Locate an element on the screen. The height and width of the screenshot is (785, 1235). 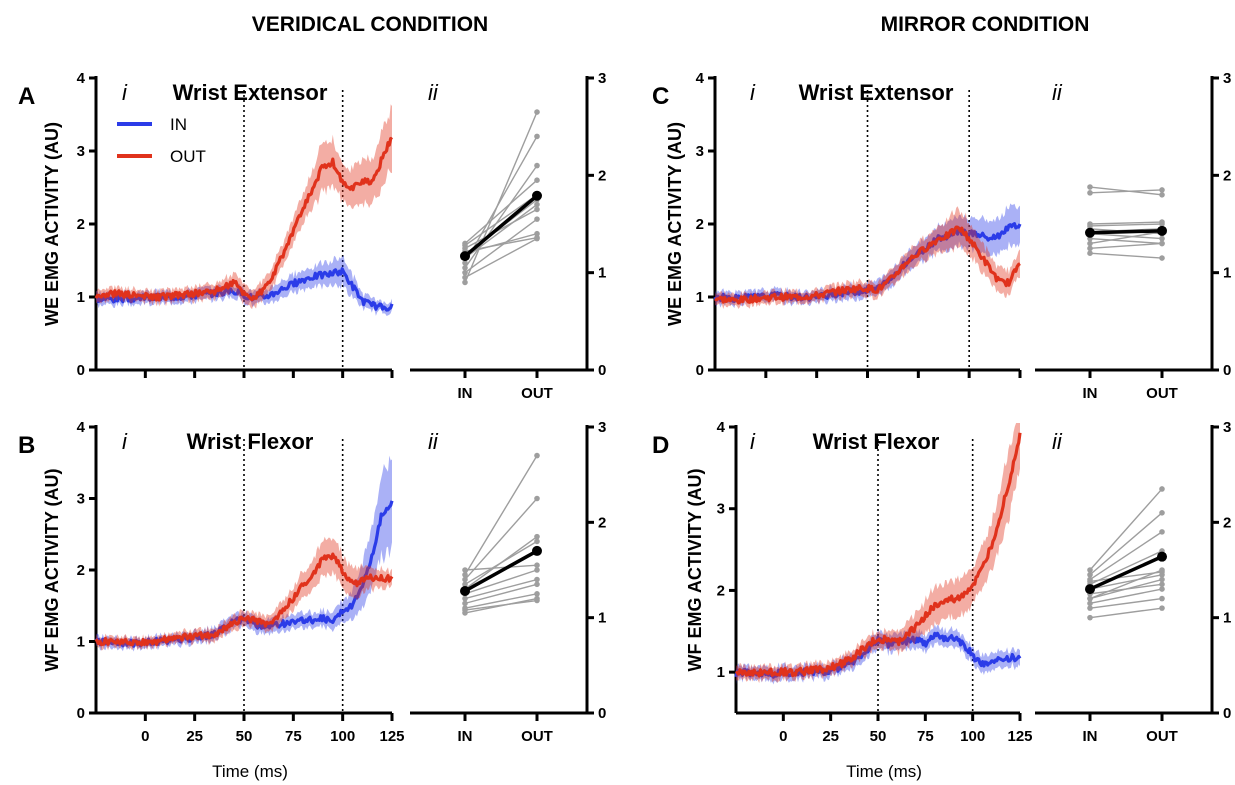
mean-point-out-C-ii is located at coordinates (1162, 230).